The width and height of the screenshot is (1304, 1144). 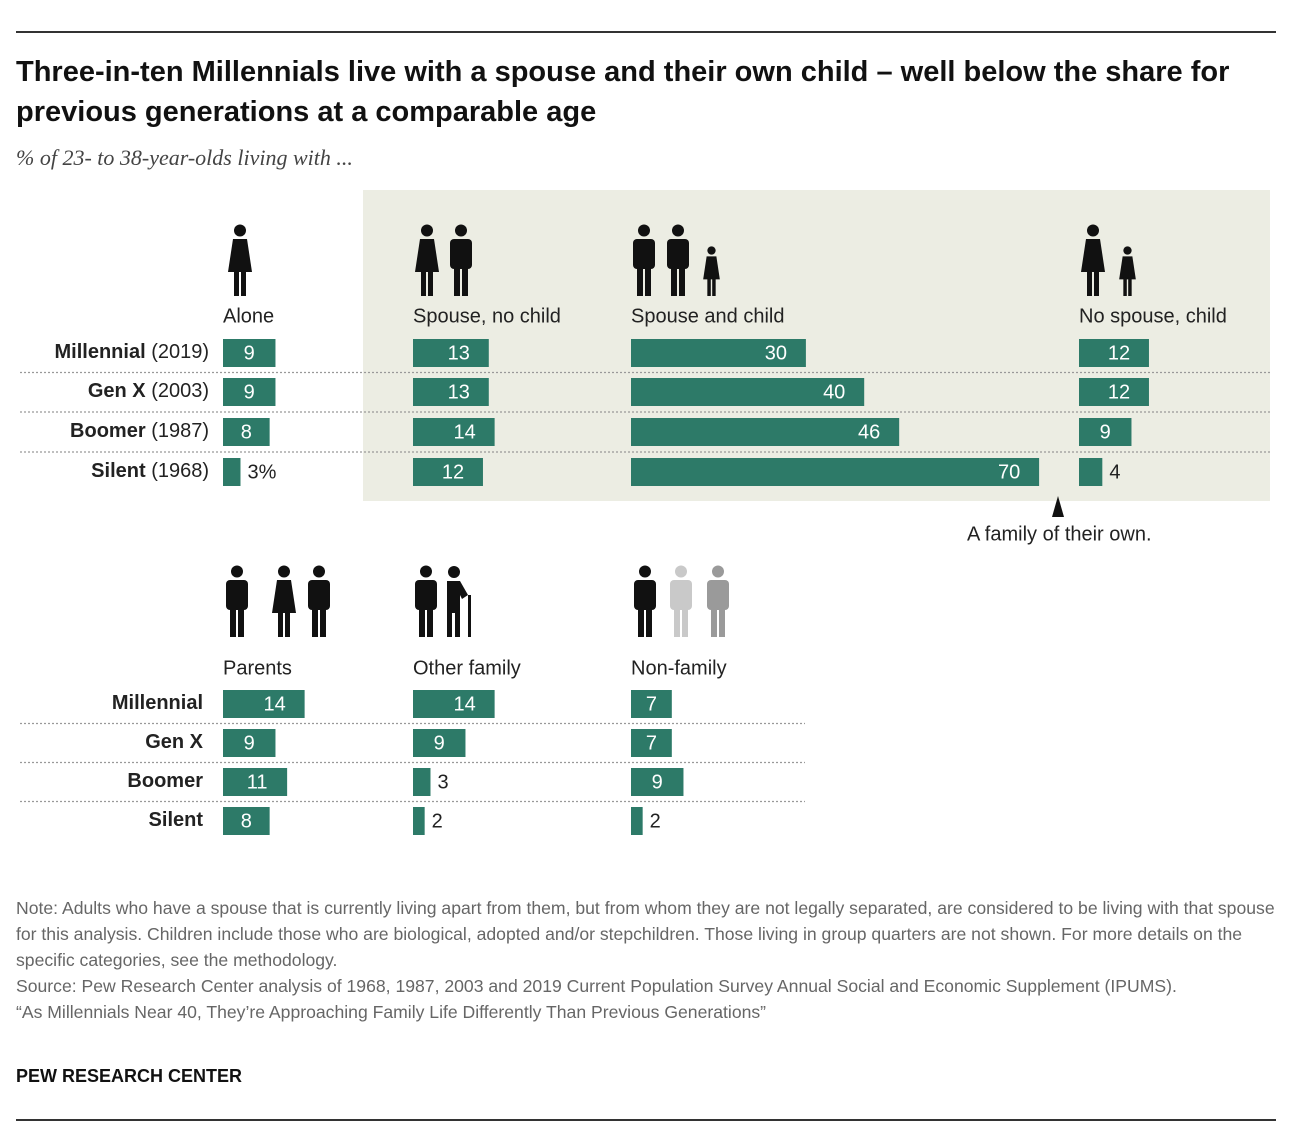 What do you see at coordinates (487, 316) in the screenshot?
I see `column-label: Spouse, no child` at bounding box center [487, 316].